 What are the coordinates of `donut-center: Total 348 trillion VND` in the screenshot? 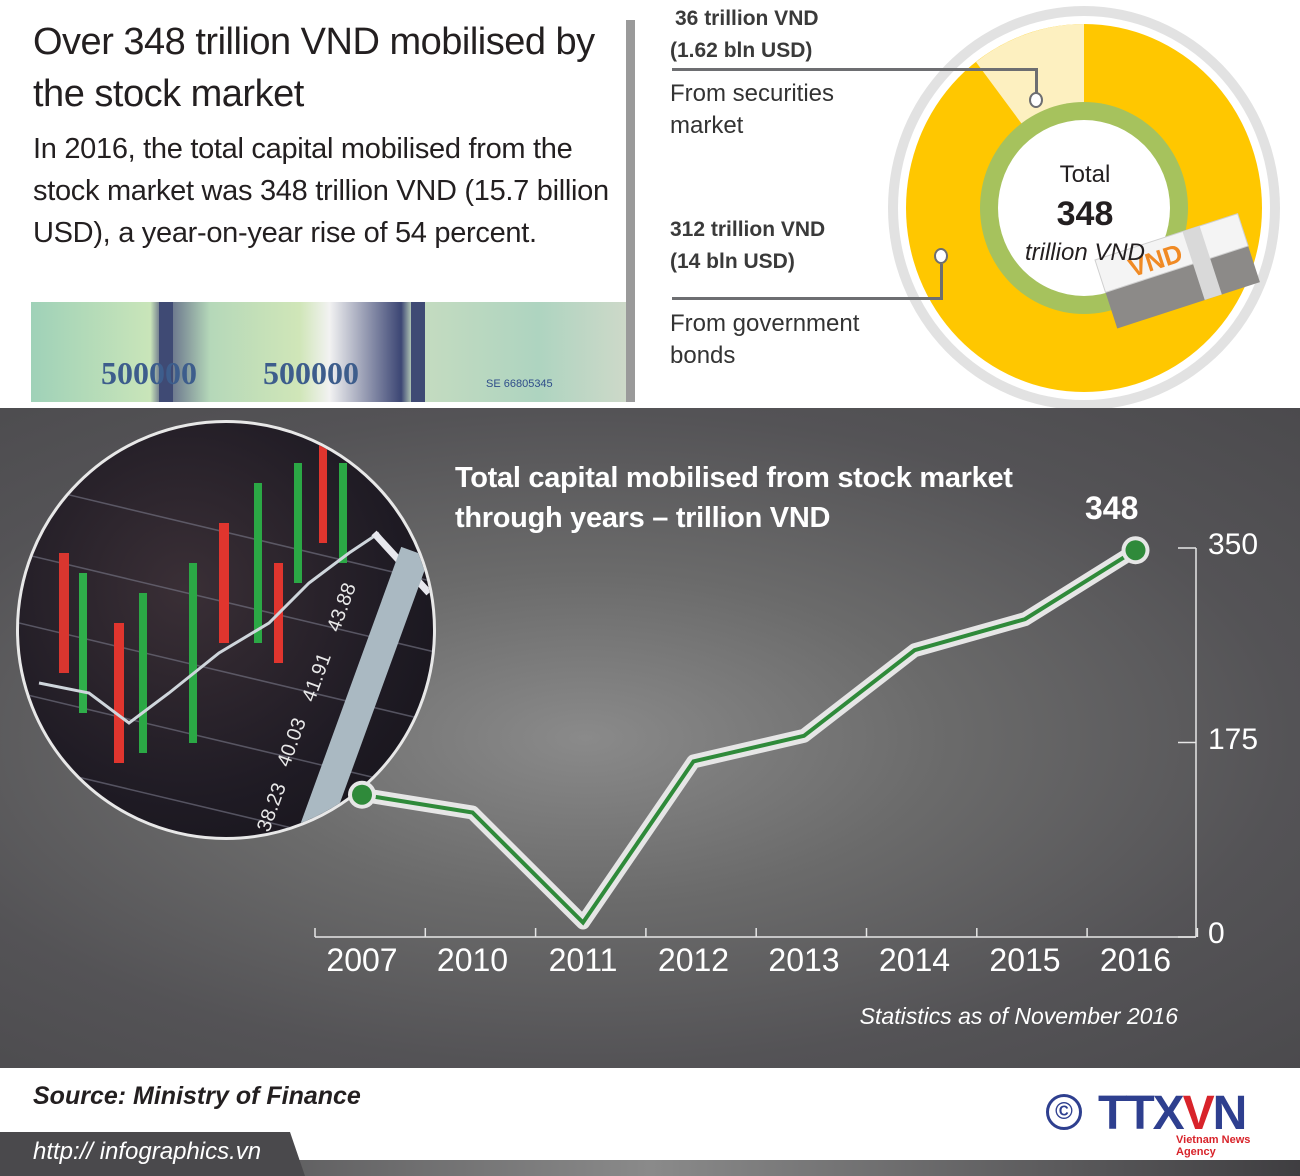 It's located at (1085, 214).